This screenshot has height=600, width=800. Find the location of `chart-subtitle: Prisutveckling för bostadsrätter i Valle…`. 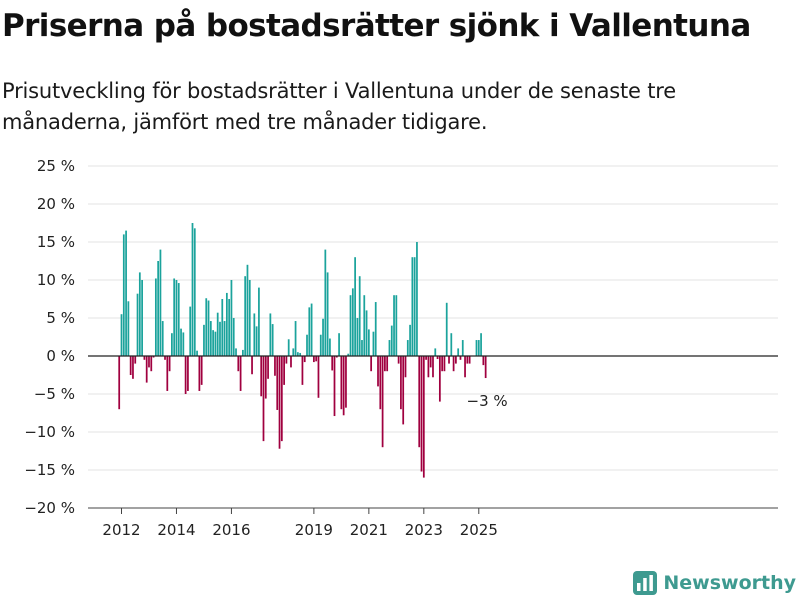

chart-subtitle: Prisutveckling för bostadsrätter i Valle… is located at coordinates (339, 106).